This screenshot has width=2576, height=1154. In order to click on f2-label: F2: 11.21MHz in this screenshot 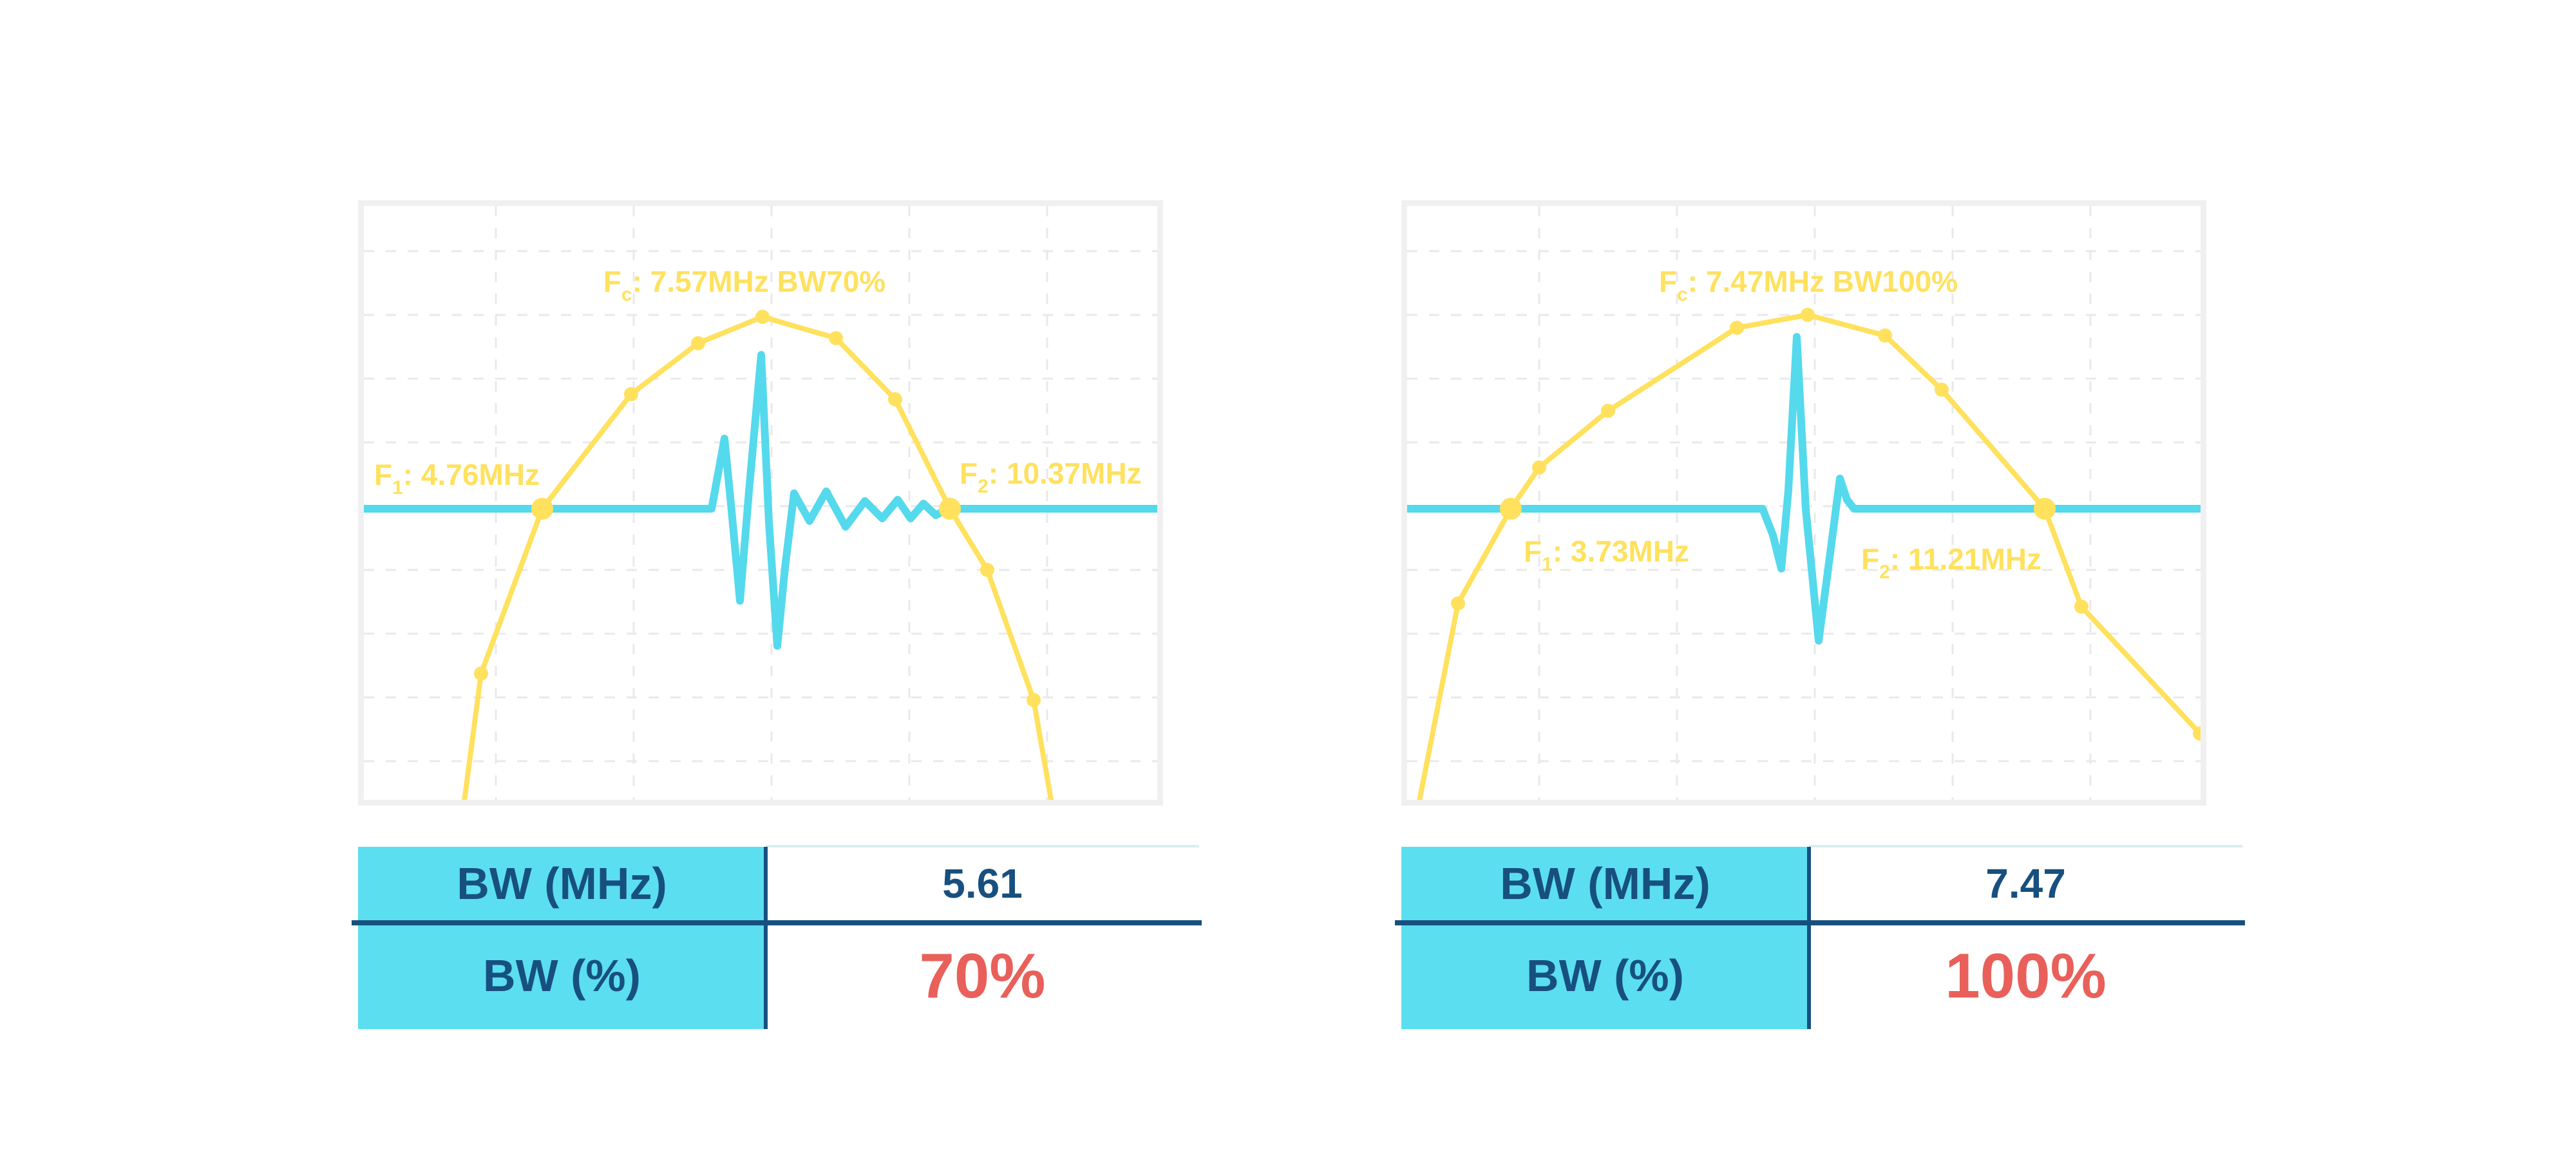, I will do `click(1951, 562)`.